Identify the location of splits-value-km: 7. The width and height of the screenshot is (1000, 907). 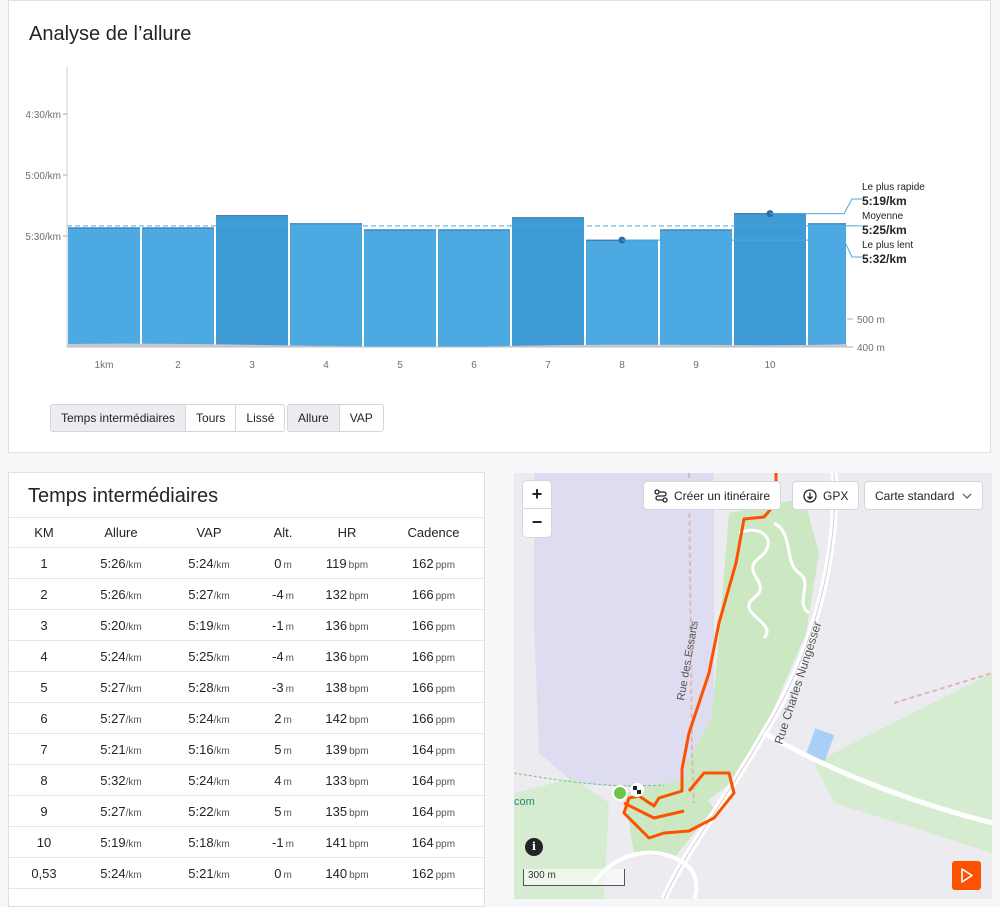
(44, 749).